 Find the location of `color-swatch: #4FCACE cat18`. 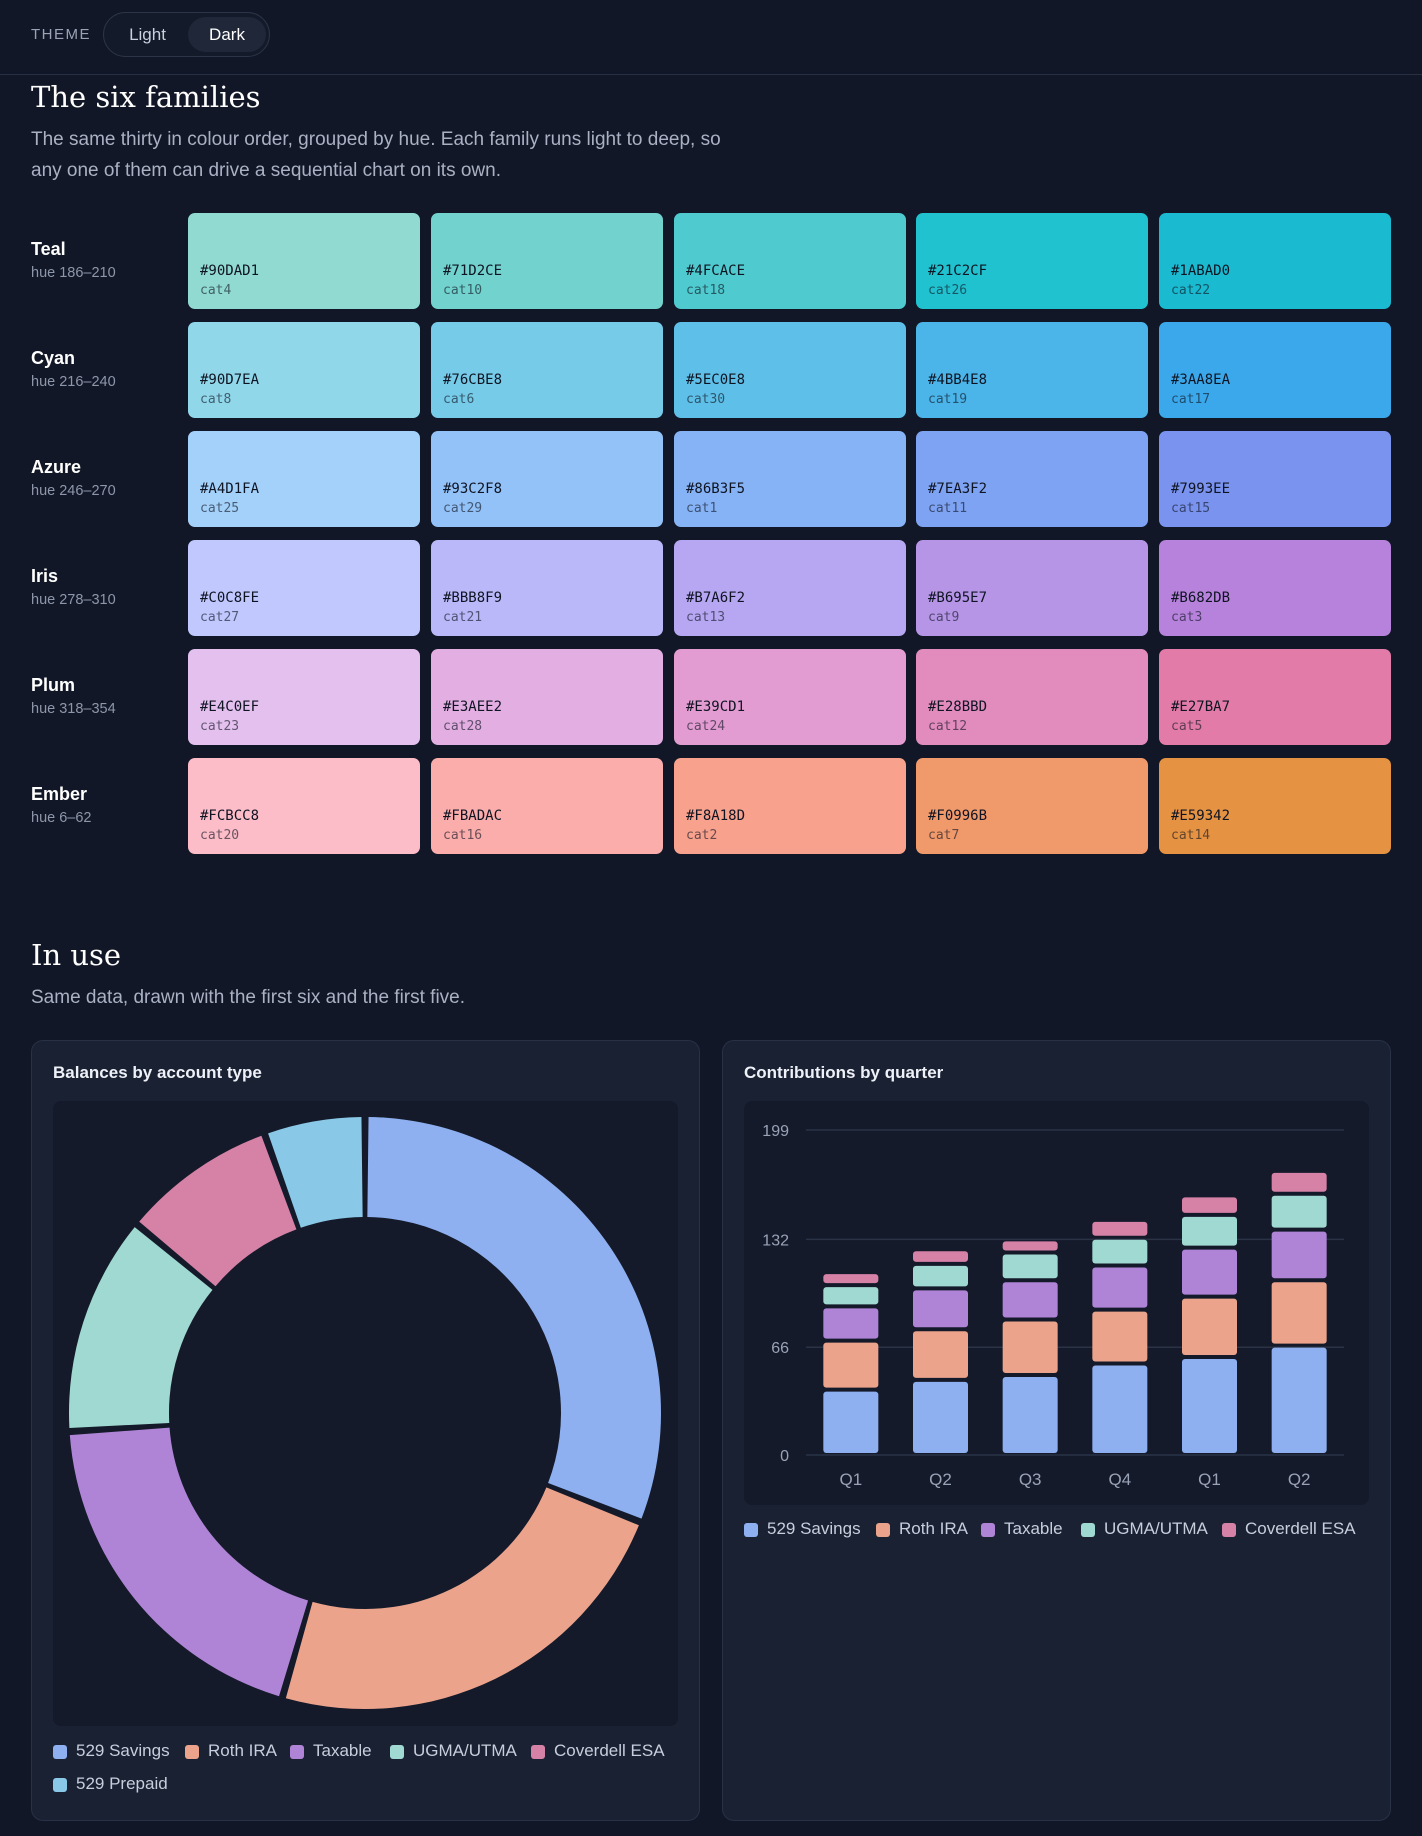

color-swatch: #4FCACE cat18 is located at coordinates (790, 261).